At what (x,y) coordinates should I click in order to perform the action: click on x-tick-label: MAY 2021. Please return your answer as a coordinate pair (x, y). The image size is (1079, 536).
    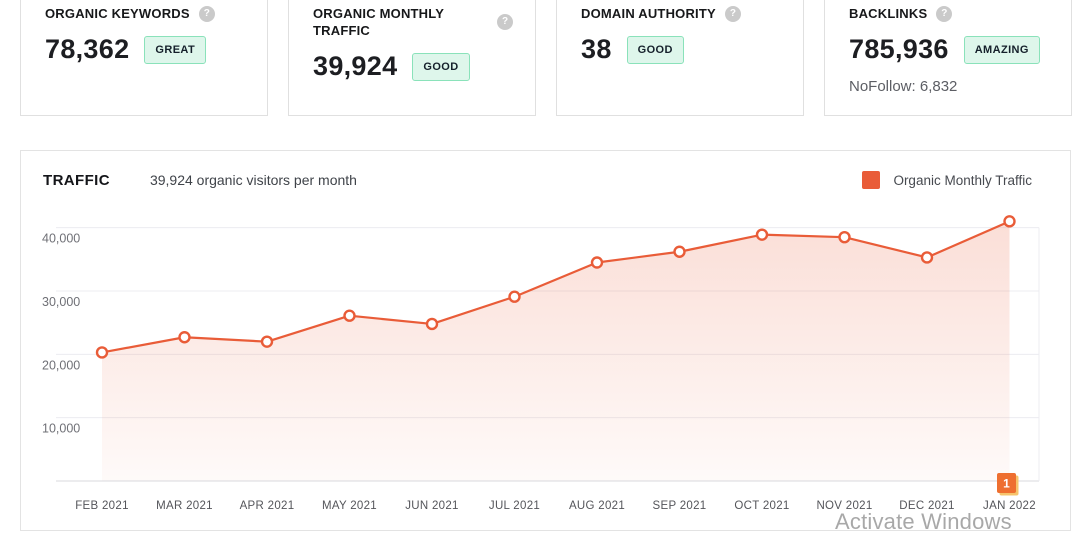
    Looking at the image, I should click on (349, 506).